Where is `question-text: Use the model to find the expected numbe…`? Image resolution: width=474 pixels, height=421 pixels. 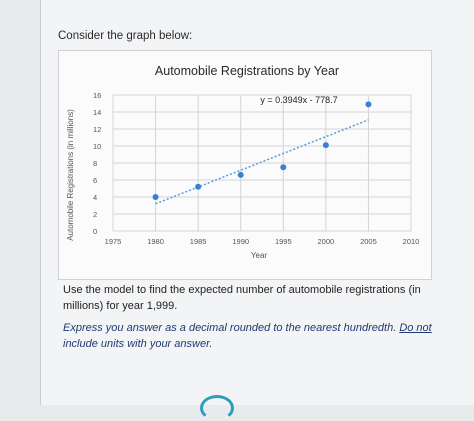
question-text: Use the model to find the expected numbe… is located at coordinates (242, 298).